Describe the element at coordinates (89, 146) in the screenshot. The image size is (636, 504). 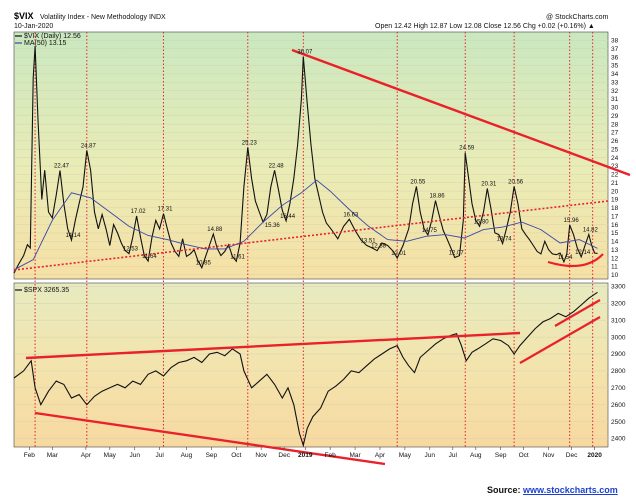
I see `vix-data-label: 24.87` at that location.